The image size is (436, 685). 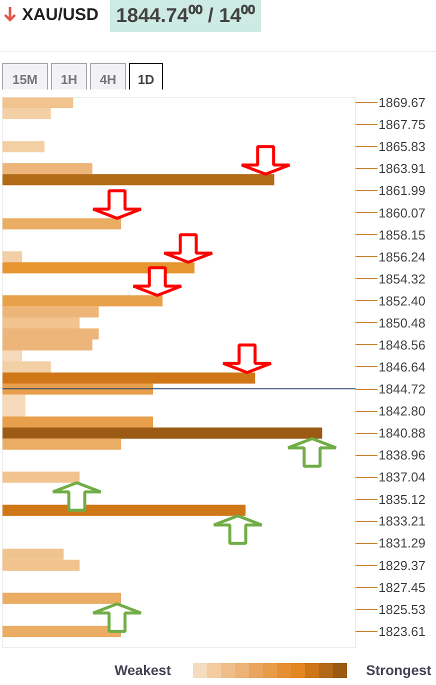 I want to click on y-tick-label: 1837.04, so click(x=402, y=477).